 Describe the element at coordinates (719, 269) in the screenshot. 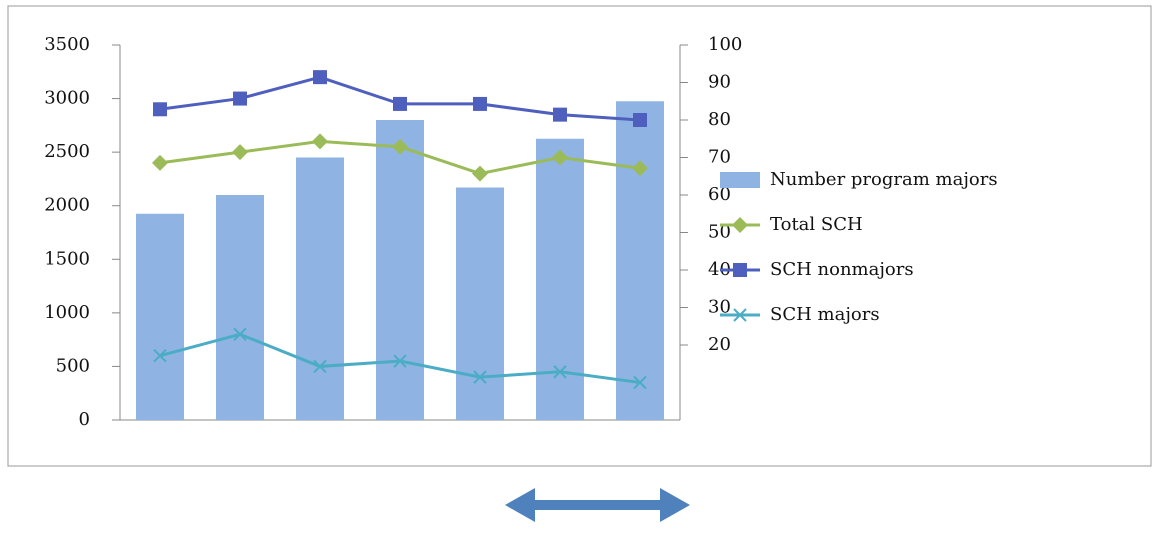

I see `y2-tick-label: 40` at that location.